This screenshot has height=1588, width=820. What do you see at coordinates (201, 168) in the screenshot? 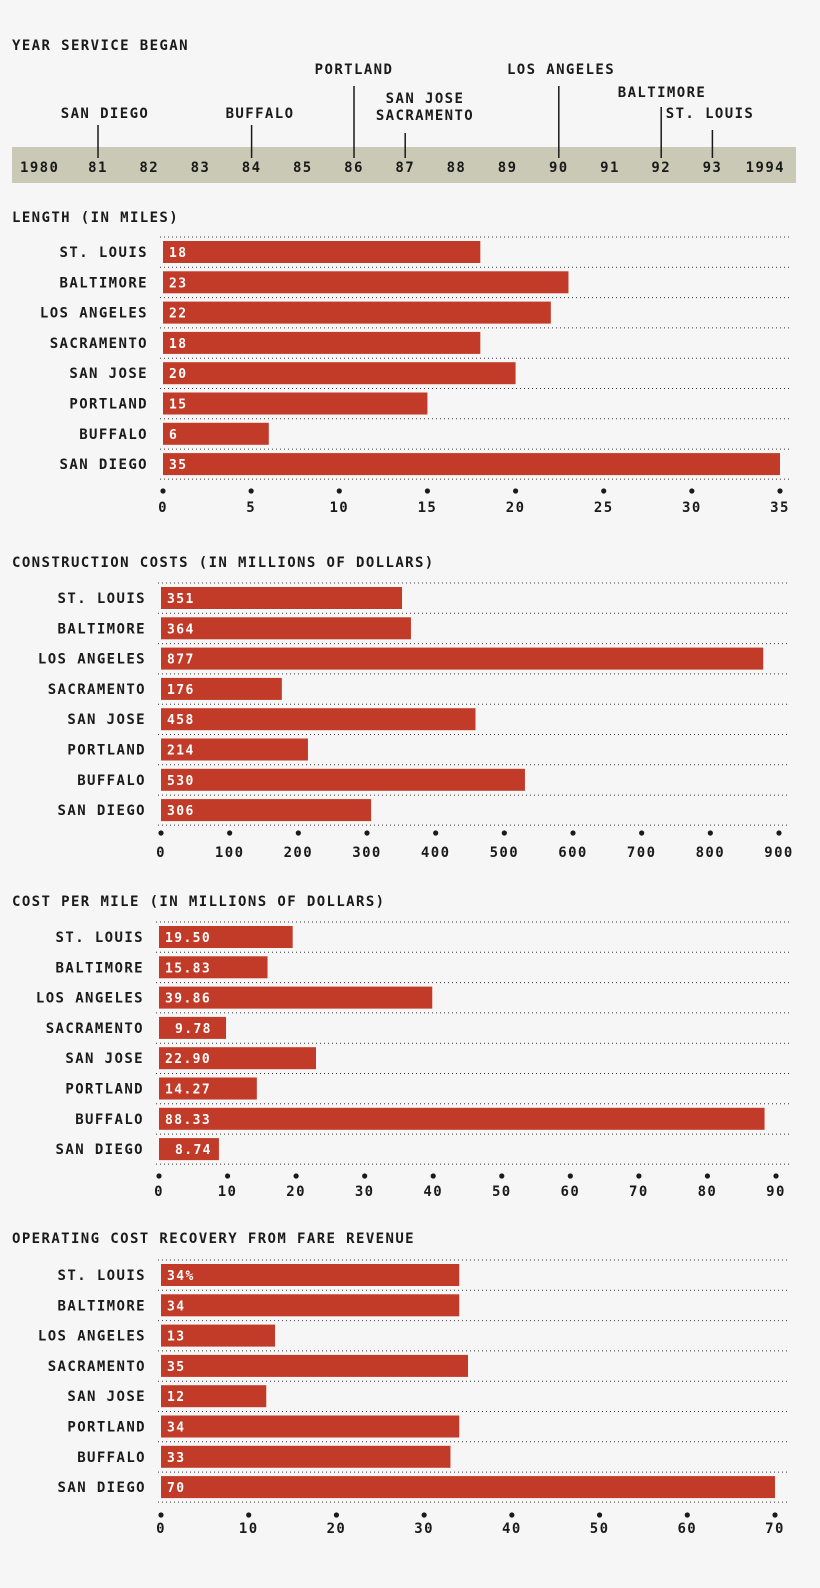
I see `timeline-year-label: 83` at bounding box center [201, 168].